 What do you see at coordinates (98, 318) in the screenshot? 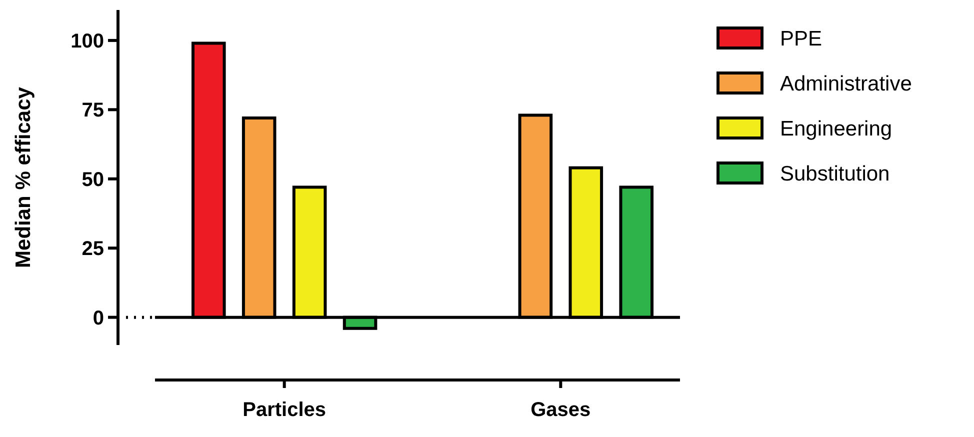
I see `y-tick-label: 0` at bounding box center [98, 318].